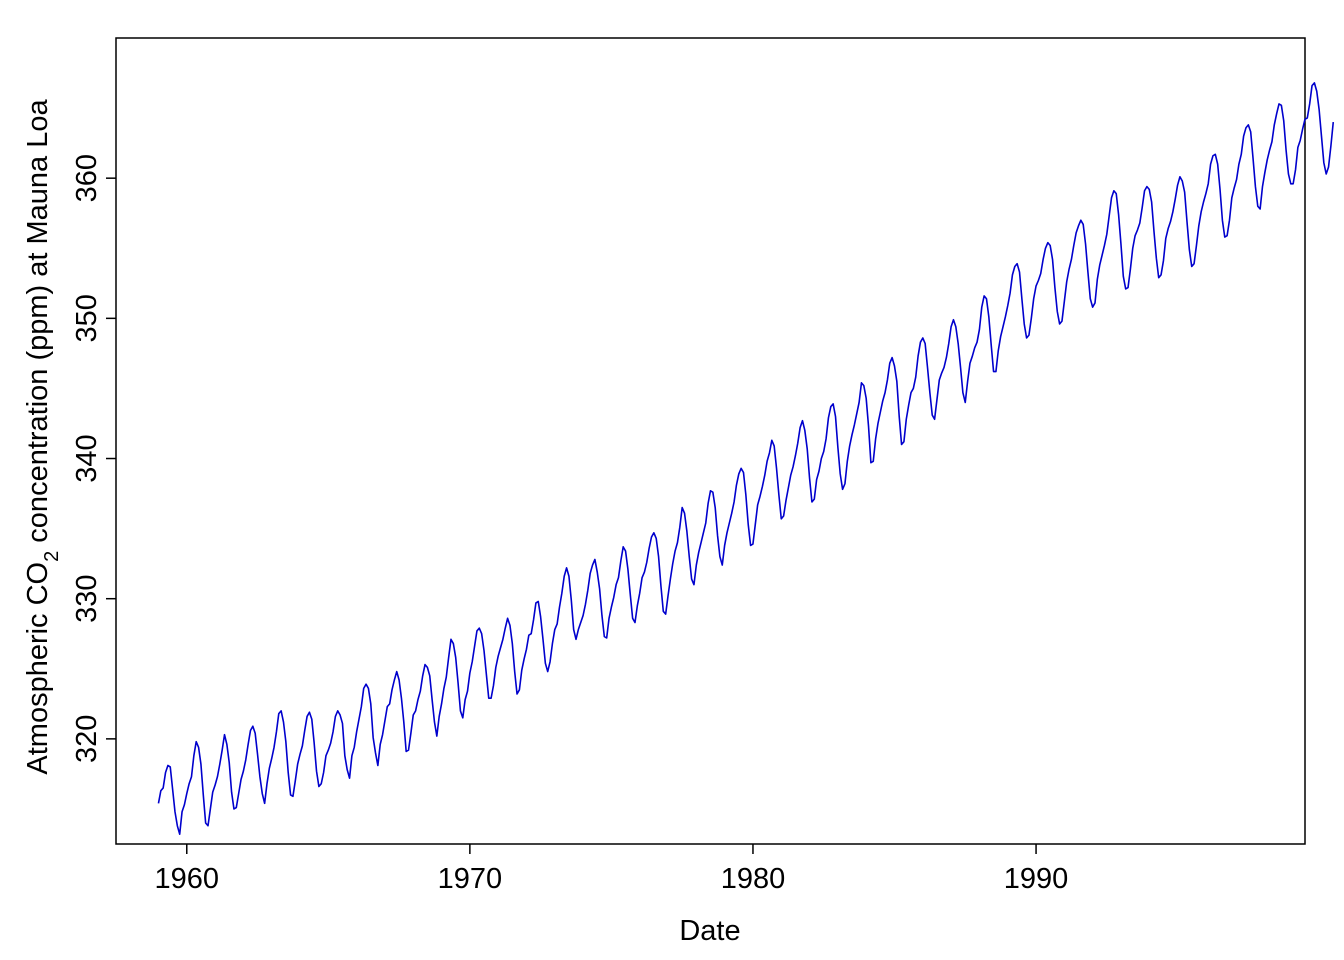  I want to click on y-axis-title-start: Atmospheric CO, so click(38, 668).